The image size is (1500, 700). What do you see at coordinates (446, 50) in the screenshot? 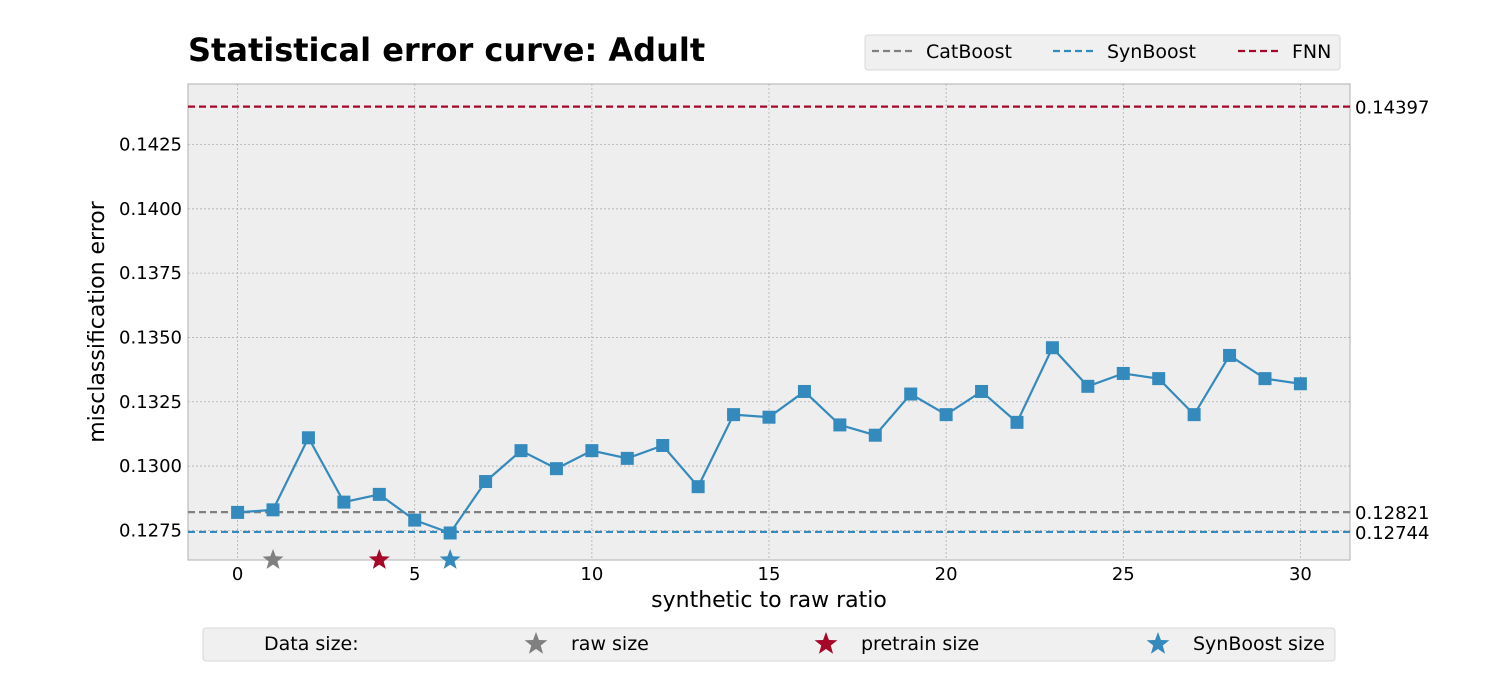
I see `chart-title: Statistical error curve: Adult` at bounding box center [446, 50].